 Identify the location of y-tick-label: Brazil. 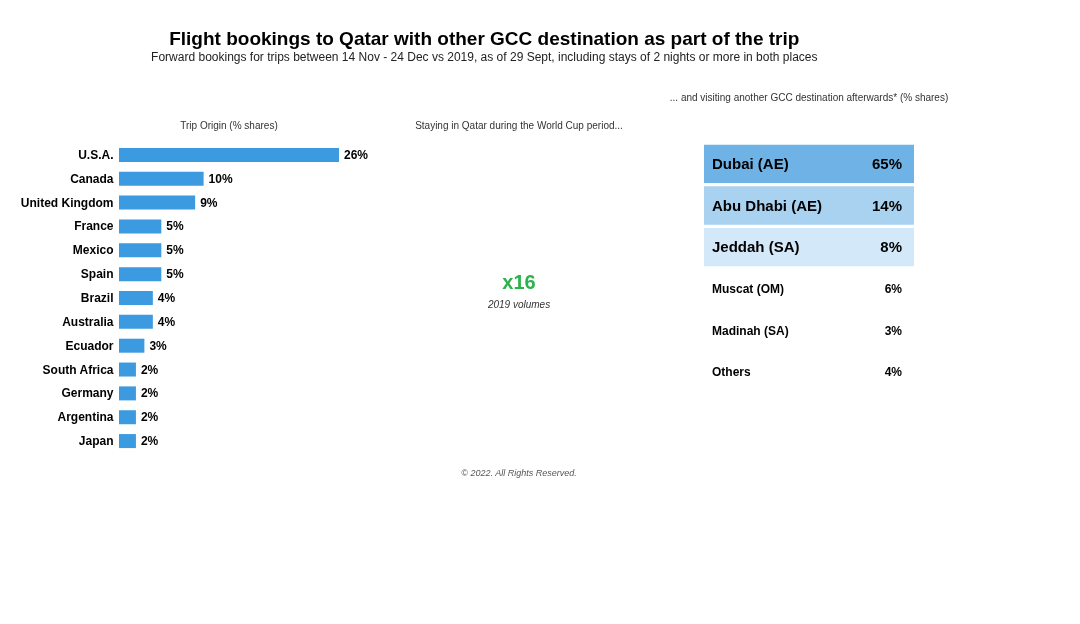
(97, 298).